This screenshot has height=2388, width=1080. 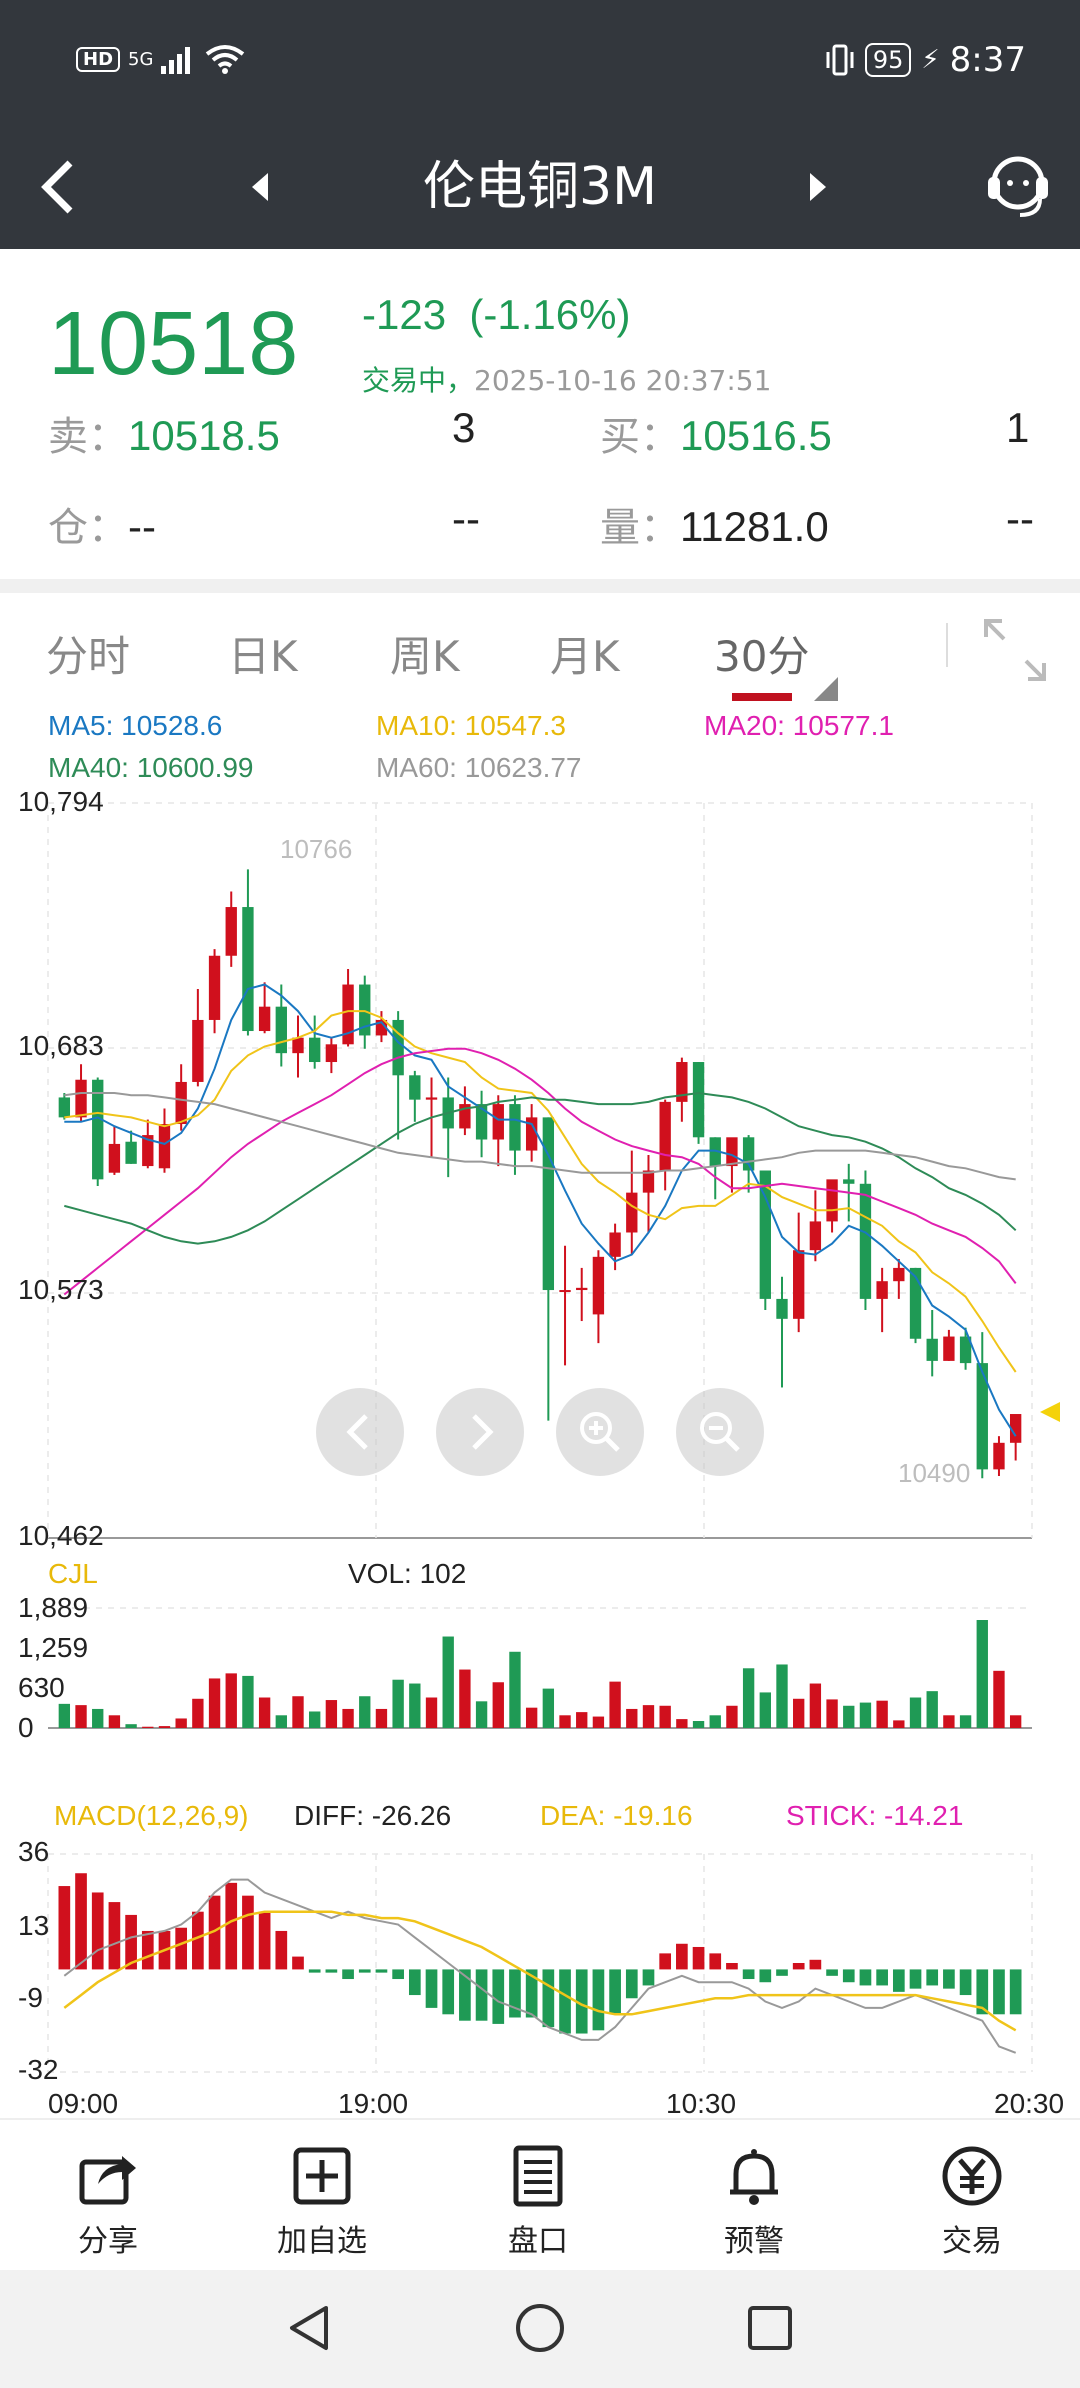 I want to click on fullscreen-icon, so click(x=1015, y=650).